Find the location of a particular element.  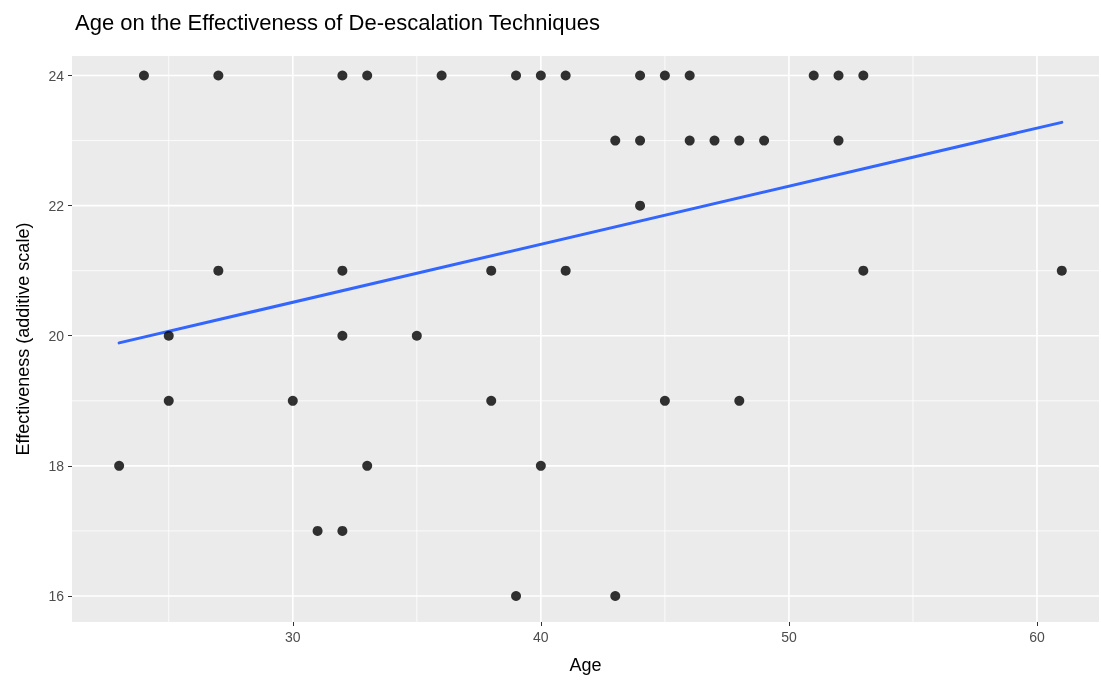

y-tick-label: 20 is located at coordinates (56, 335).